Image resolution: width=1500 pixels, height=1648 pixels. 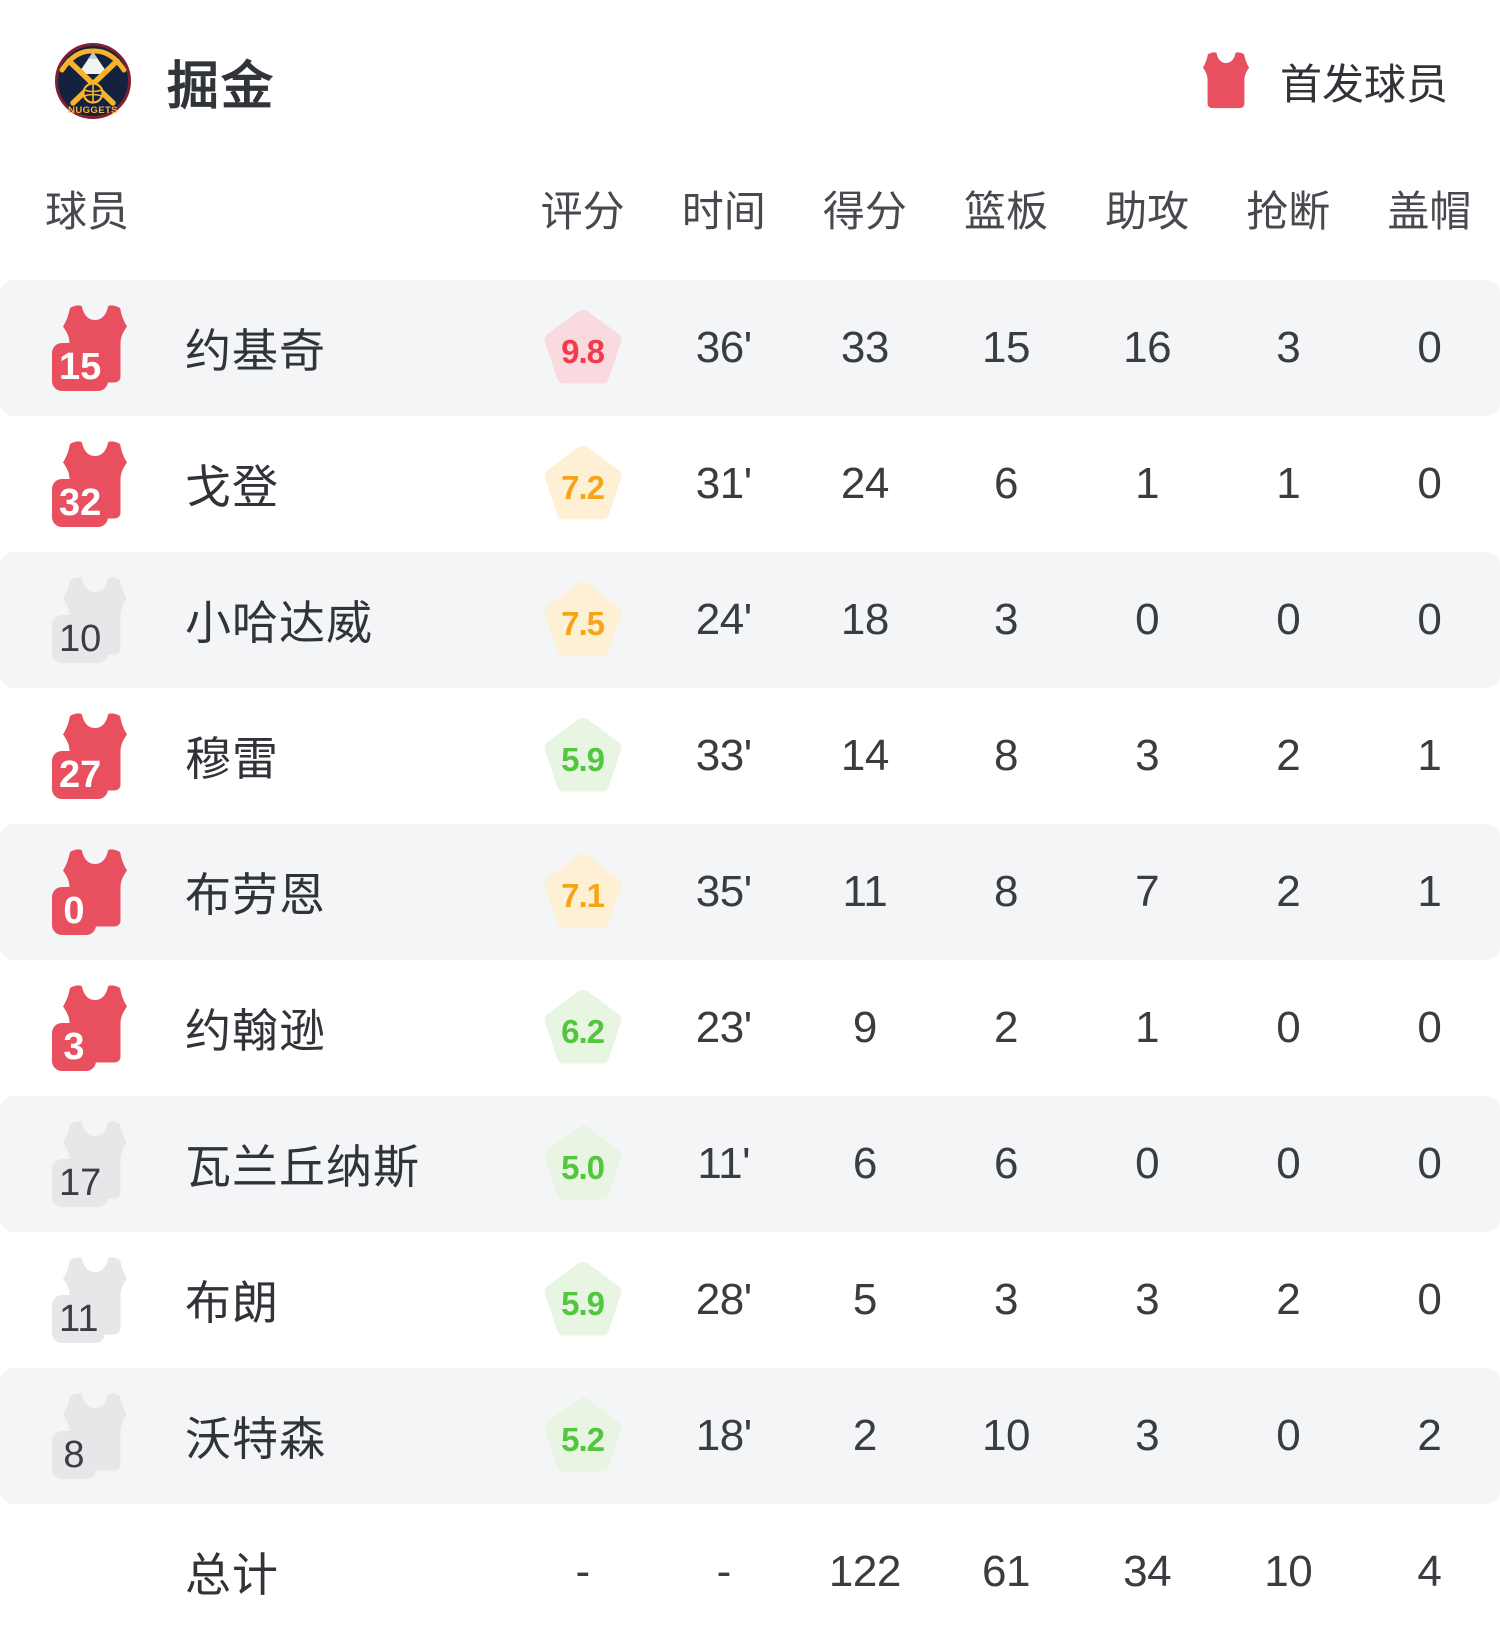 What do you see at coordinates (864, 619) in the screenshot?
I see `stat-points: 18` at bounding box center [864, 619].